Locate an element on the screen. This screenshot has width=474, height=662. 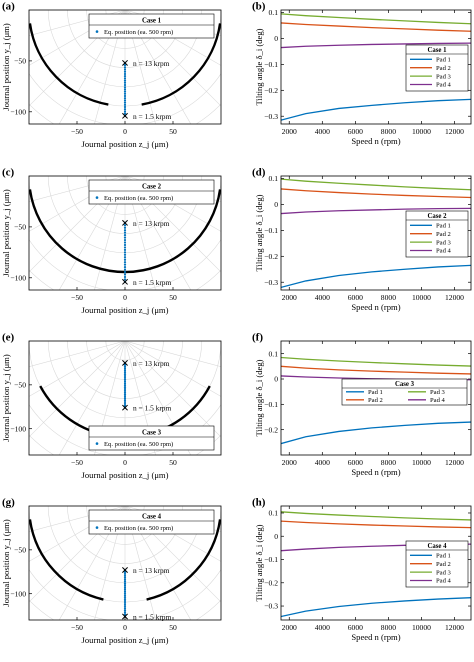
legend-entry: Pad 2 is located at coordinates (443, 68).